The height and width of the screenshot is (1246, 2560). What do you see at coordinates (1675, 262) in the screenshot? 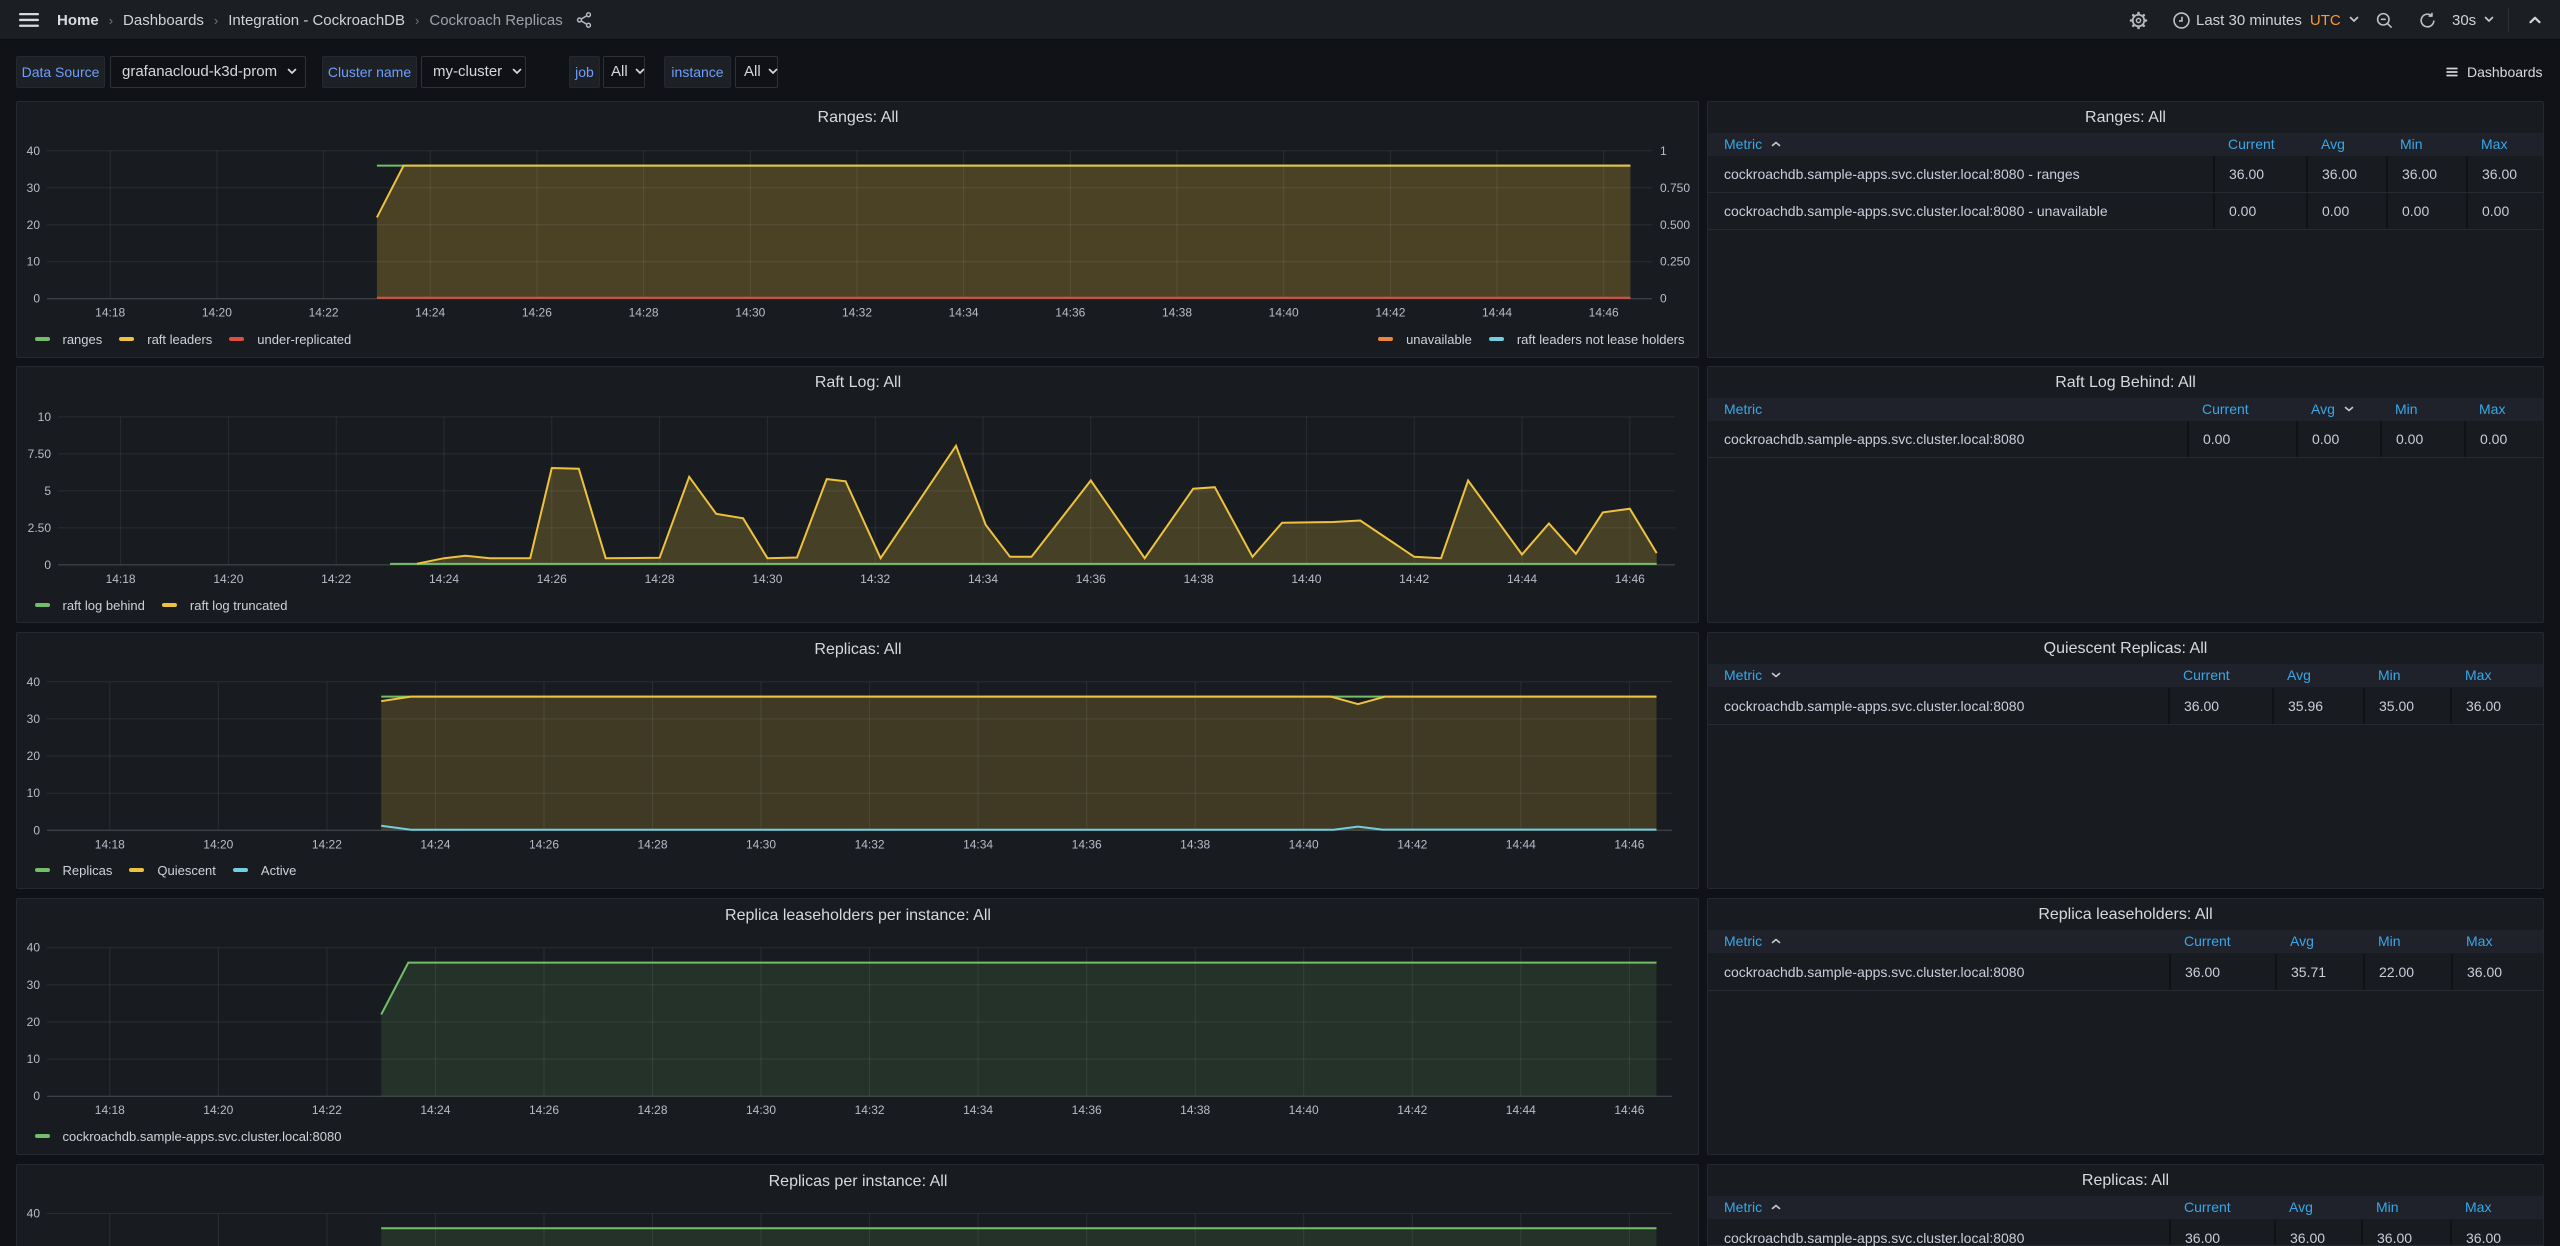
I see `svg-text: 0.250` at bounding box center [1675, 262].